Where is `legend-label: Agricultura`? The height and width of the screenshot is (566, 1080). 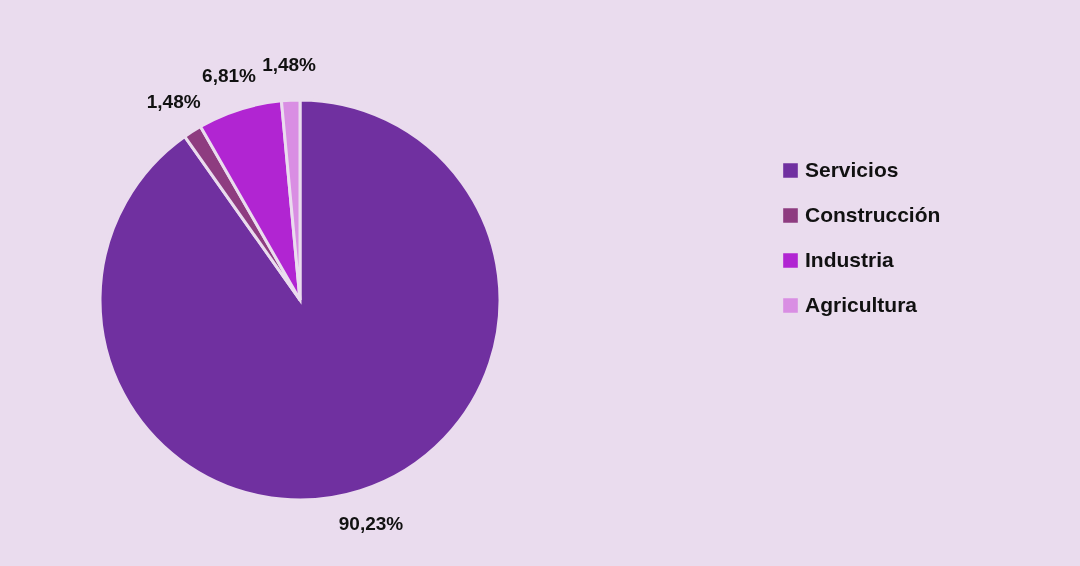
legend-label: Agricultura is located at coordinates (861, 304).